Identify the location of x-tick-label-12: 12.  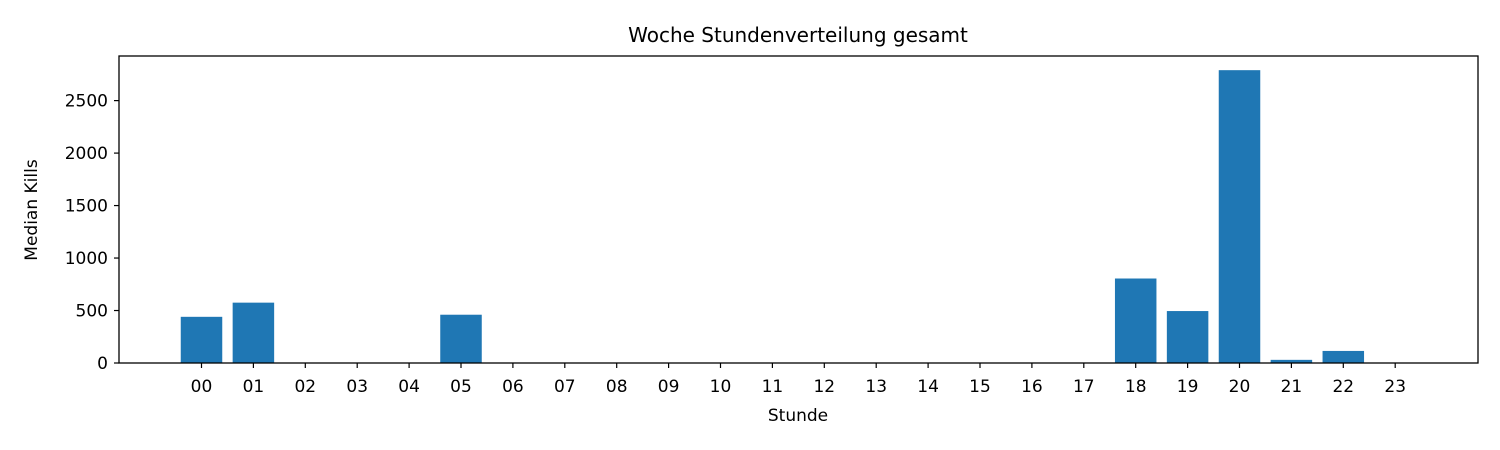
(824, 387).